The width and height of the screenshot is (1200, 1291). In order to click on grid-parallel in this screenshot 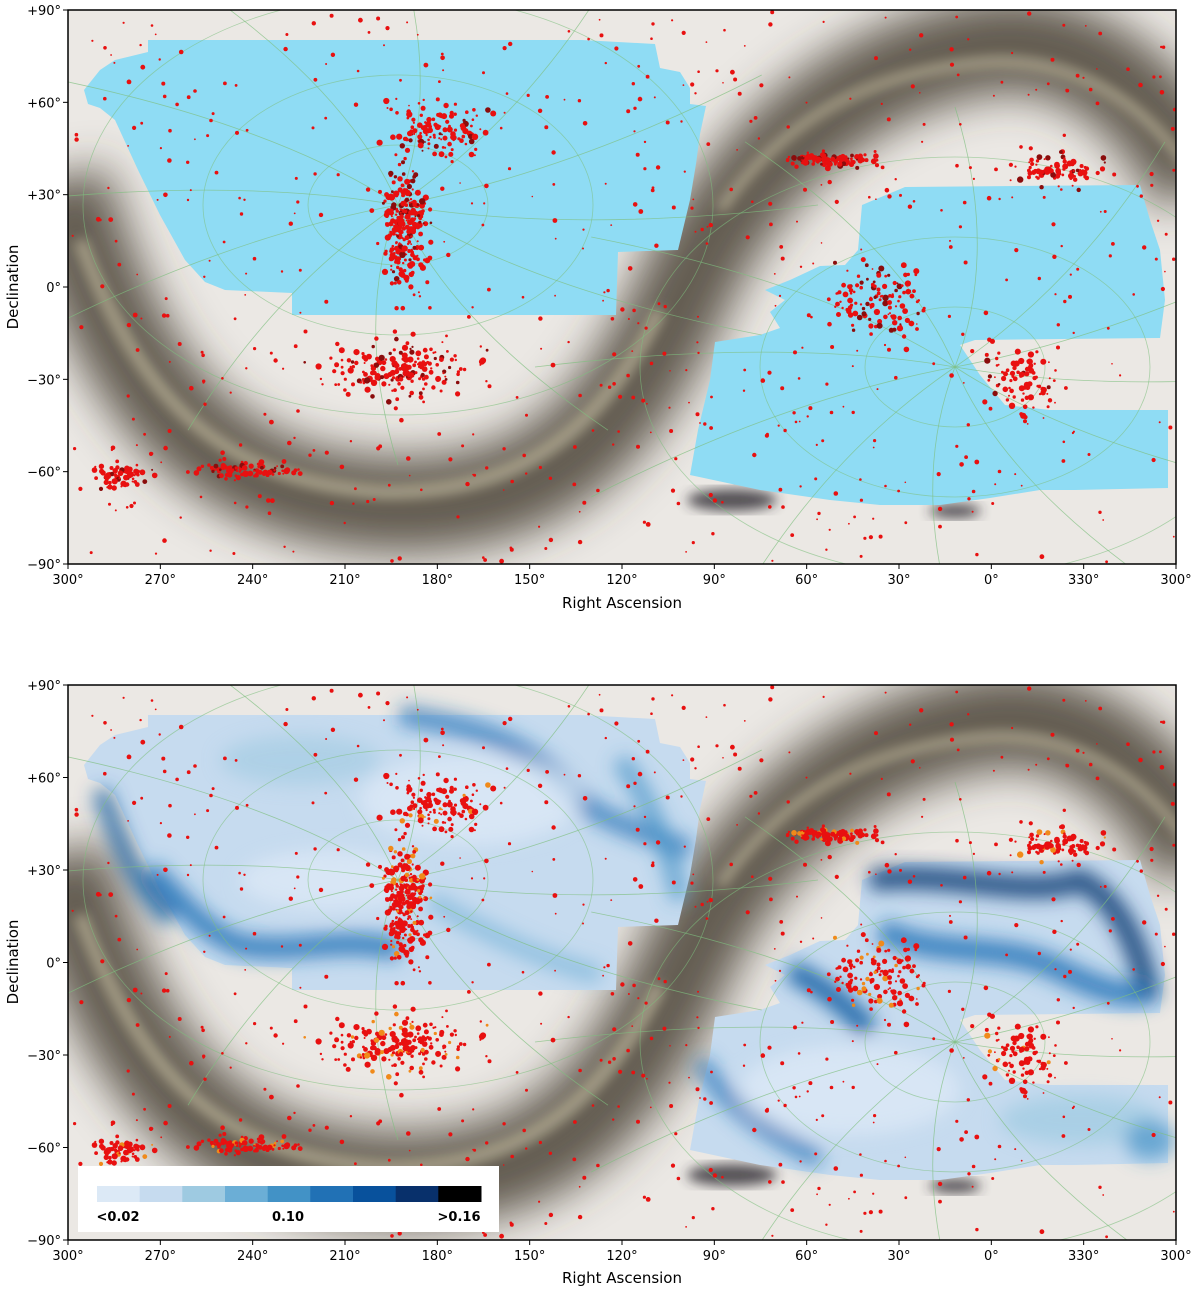, I will do `click(907, 360)`.